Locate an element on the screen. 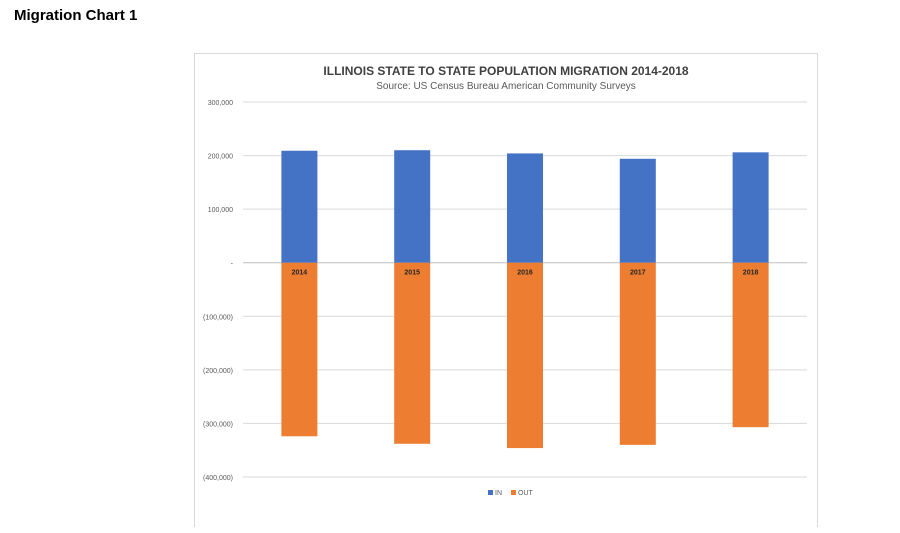 The height and width of the screenshot is (533, 900). y-tick-label: 300,000 is located at coordinates (220, 103).